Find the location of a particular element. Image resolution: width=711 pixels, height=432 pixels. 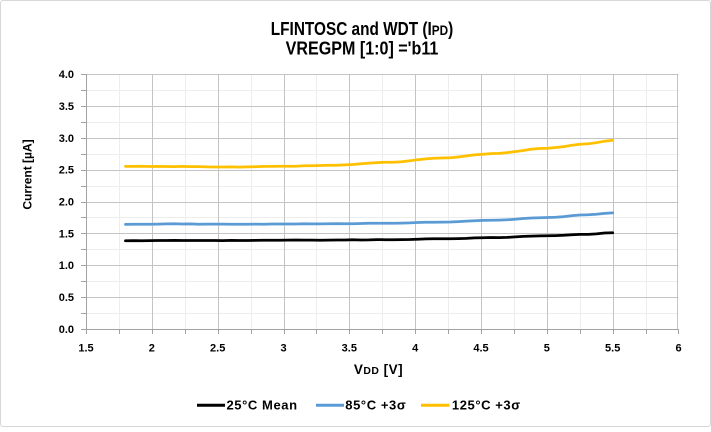

svg-text: 4.0 is located at coordinates (66, 75).